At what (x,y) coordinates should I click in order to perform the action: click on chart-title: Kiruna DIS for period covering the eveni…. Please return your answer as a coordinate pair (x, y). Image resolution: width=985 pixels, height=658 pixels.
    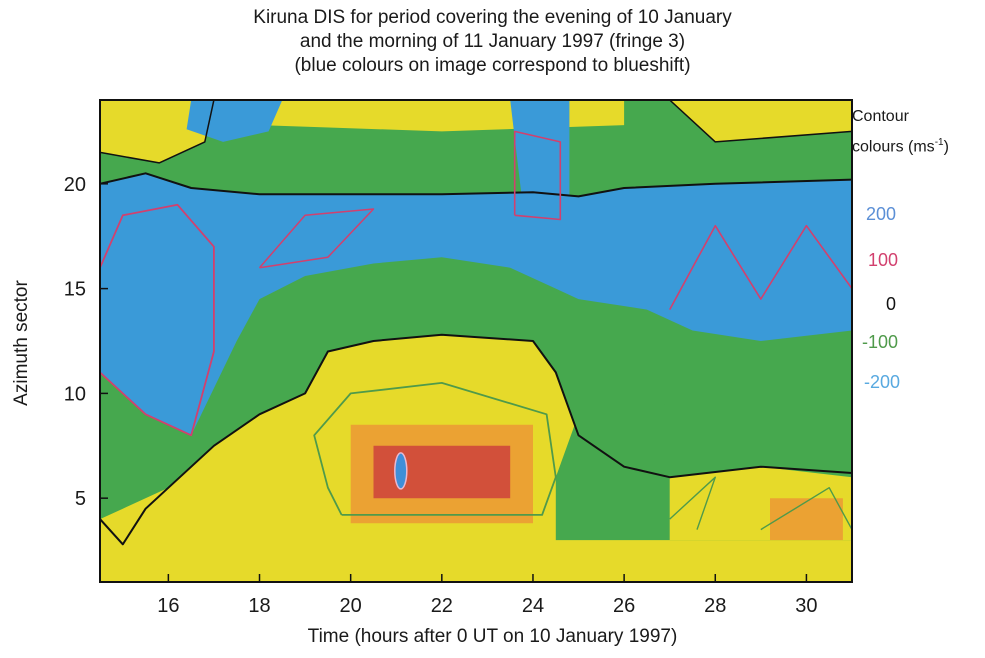
    Looking at the image, I should click on (492, 42).